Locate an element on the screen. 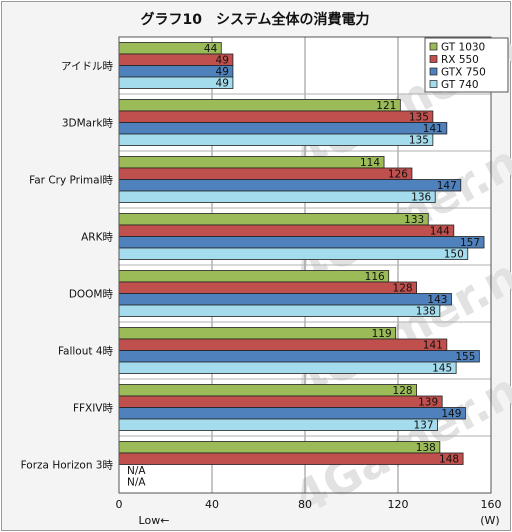 The height and width of the screenshot is (532, 512). chart-title: グラフ10 システム全体の消費電力 is located at coordinates (254, 19).